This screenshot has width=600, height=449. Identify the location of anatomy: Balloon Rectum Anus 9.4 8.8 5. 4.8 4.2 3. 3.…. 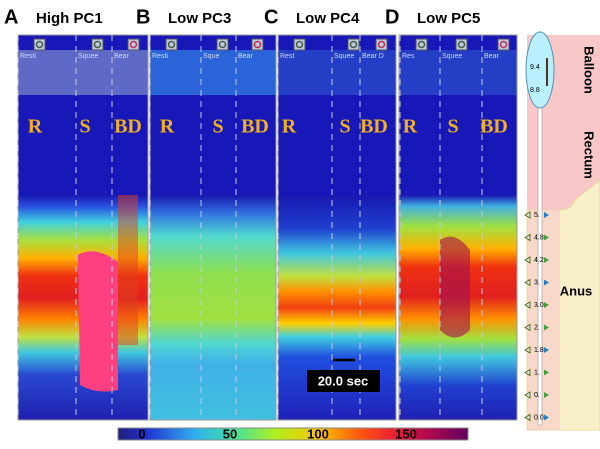
(562, 231).